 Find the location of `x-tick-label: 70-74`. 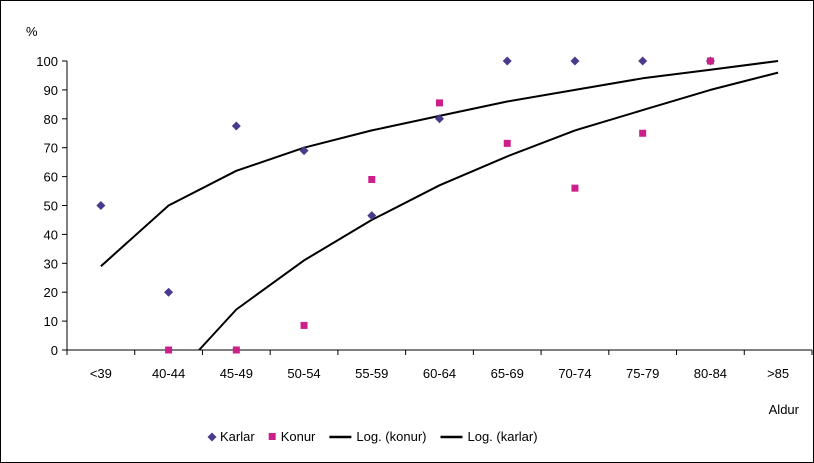

x-tick-label: 70-74 is located at coordinates (574, 373).